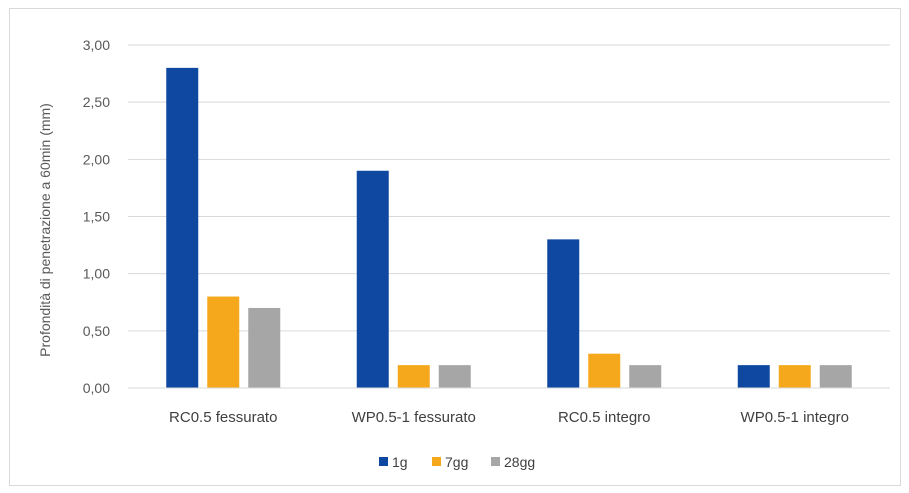  Describe the element at coordinates (96, 45) in the screenshot. I see `y-tick-label: 3,00` at that location.